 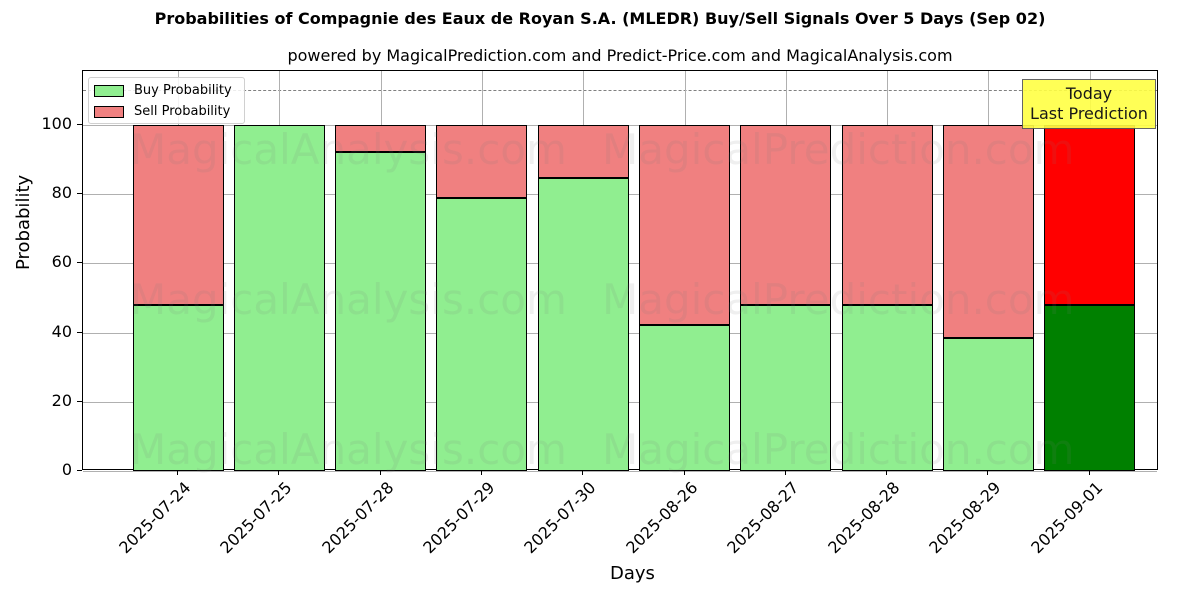 I want to click on y-tick-label: 100, so click(x=56, y=123).